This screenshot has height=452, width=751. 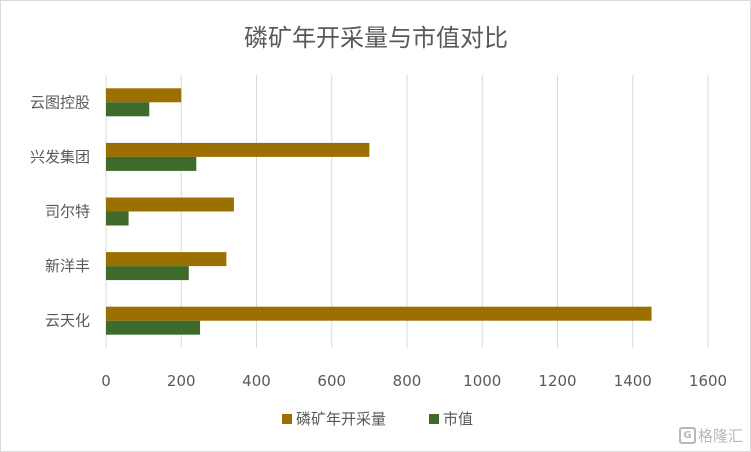 I want to click on category-label: 云天化, so click(x=67, y=321).